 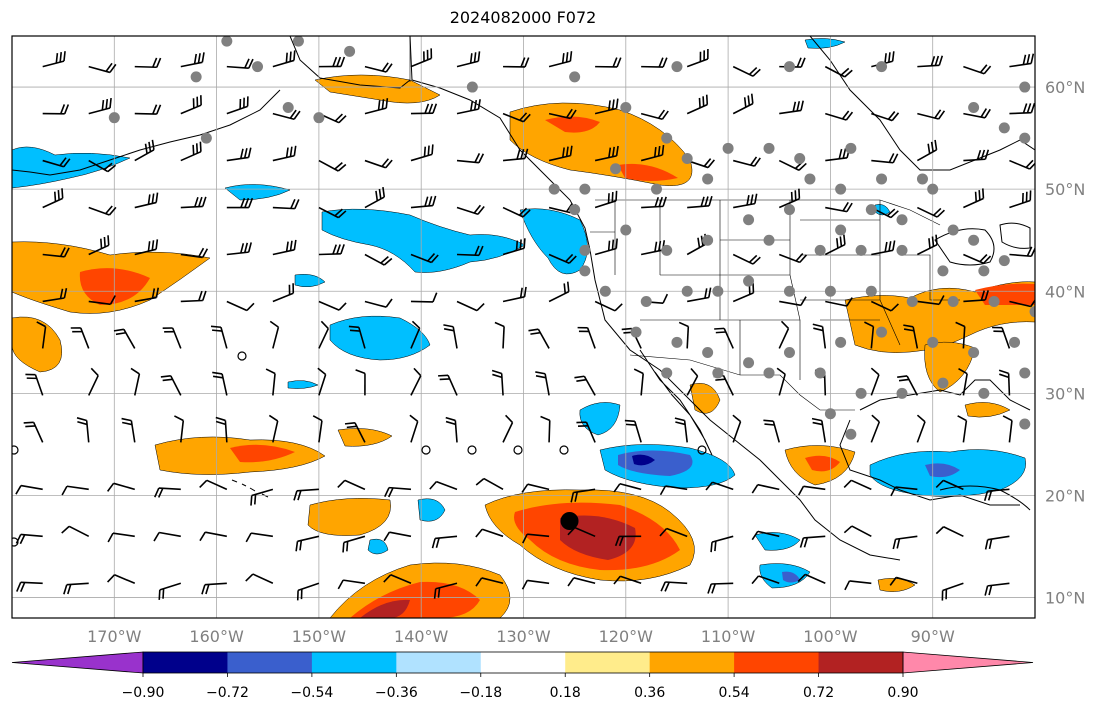 I want to click on colorbar-label: 0.54, so click(x=734, y=693).